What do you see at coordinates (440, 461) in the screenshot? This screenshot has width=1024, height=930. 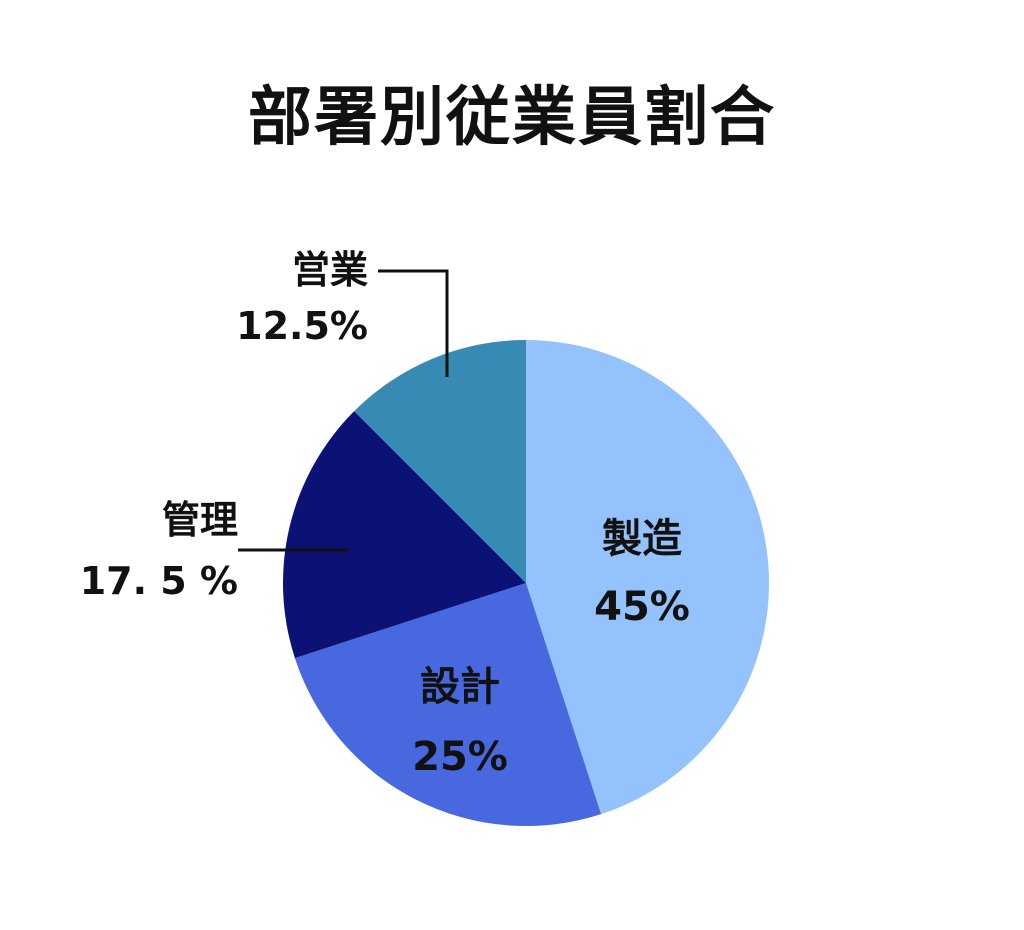 I see `slice-sales` at bounding box center [440, 461].